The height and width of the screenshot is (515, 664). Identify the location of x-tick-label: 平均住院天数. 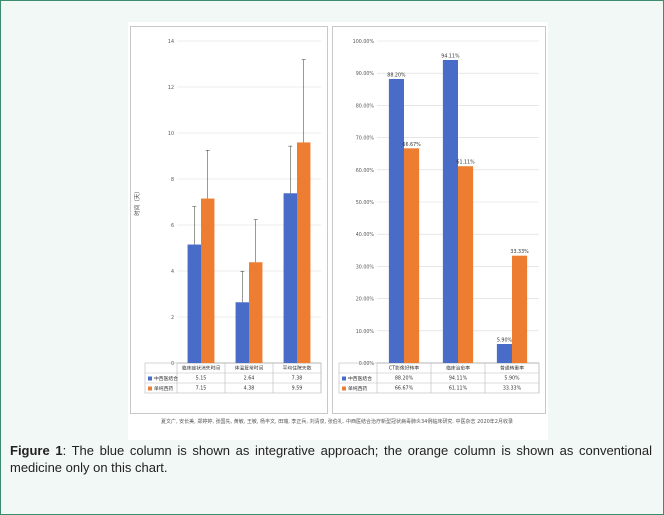
(297, 368).